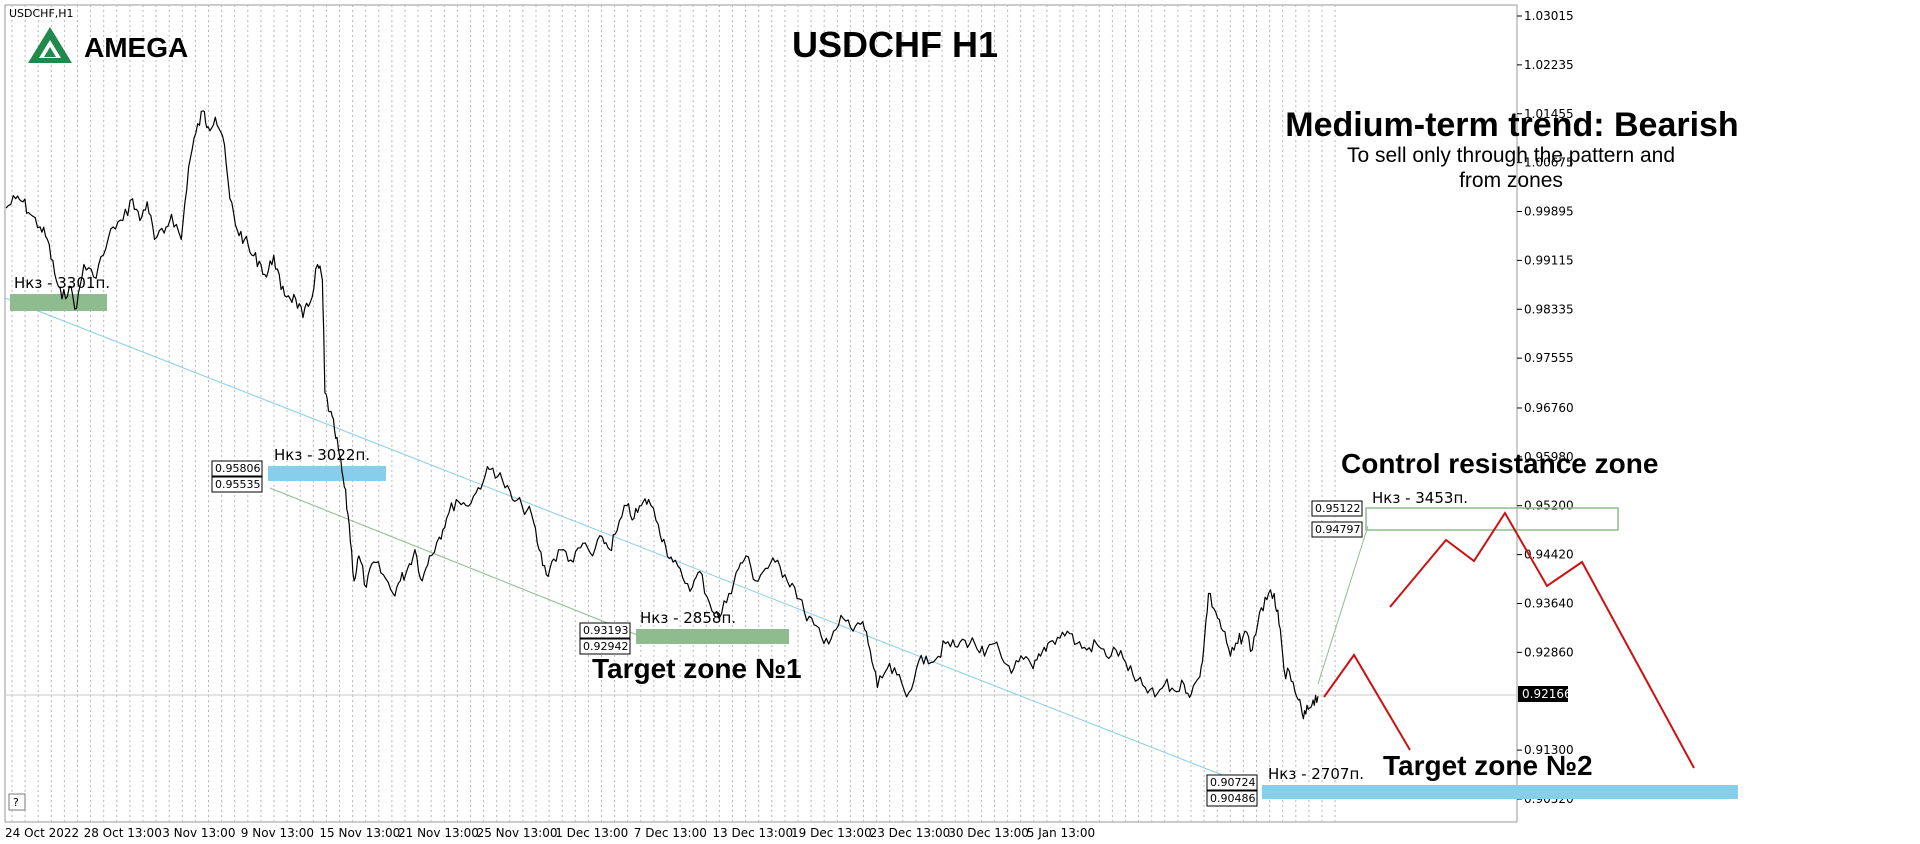 Image resolution: width=1920 pixels, height=844 pixels. Describe the element at coordinates (988, 833) in the screenshot. I see `time-tick-label: 30 Dec 13:00` at that location.